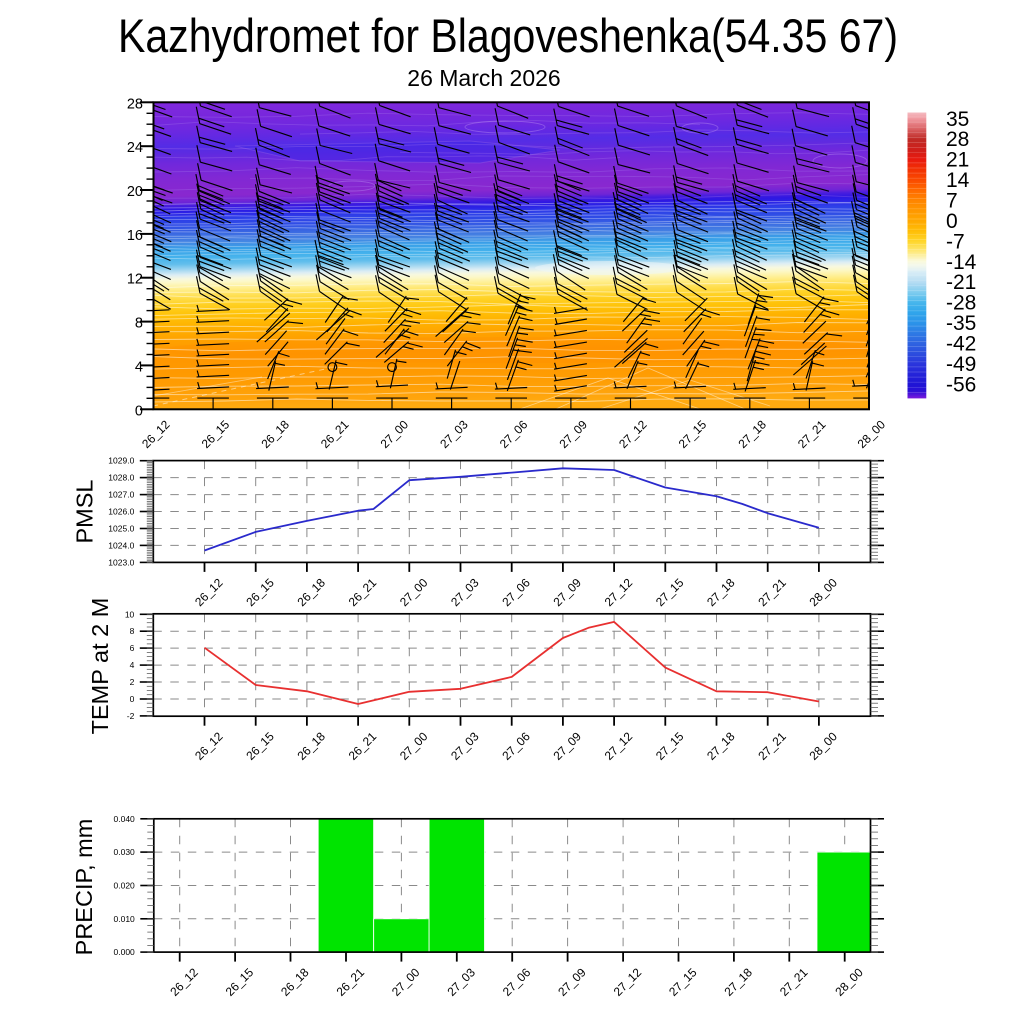  Describe the element at coordinates (961, 364) in the screenshot. I see `svg-text: -49` at that location.